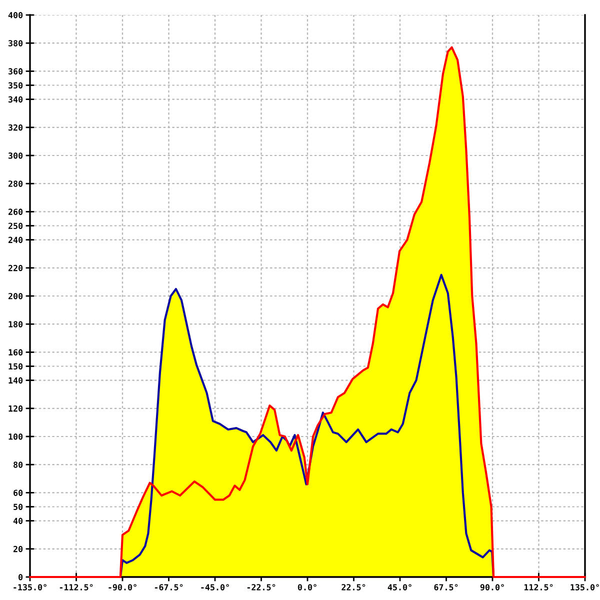 This screenshot has height=600, width=600. Describe the element at coordinates (584, 587) in the screenshot. I see `x-tick-label: 135.0°` at that location.